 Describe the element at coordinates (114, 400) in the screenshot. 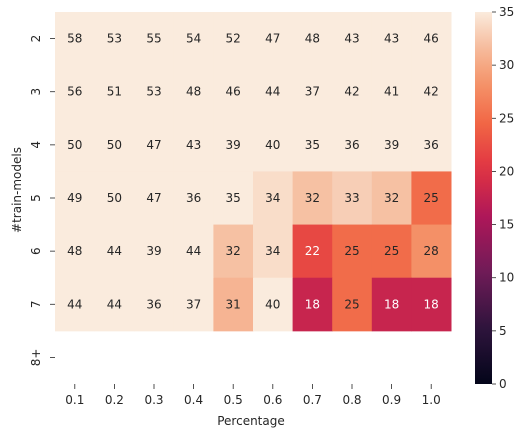

I see `x-tick-label: 0.2` at that location.